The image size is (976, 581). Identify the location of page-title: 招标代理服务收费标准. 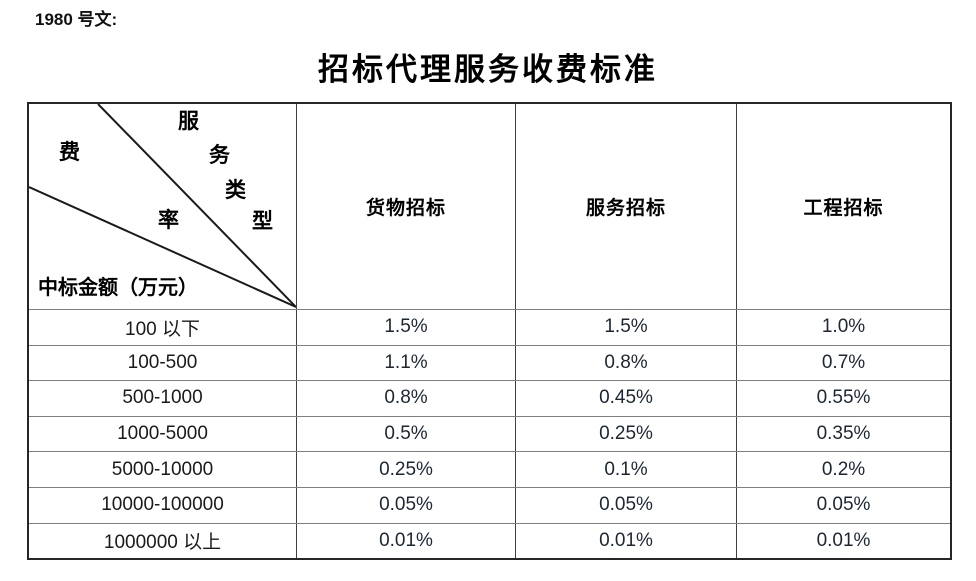
(488, 69).